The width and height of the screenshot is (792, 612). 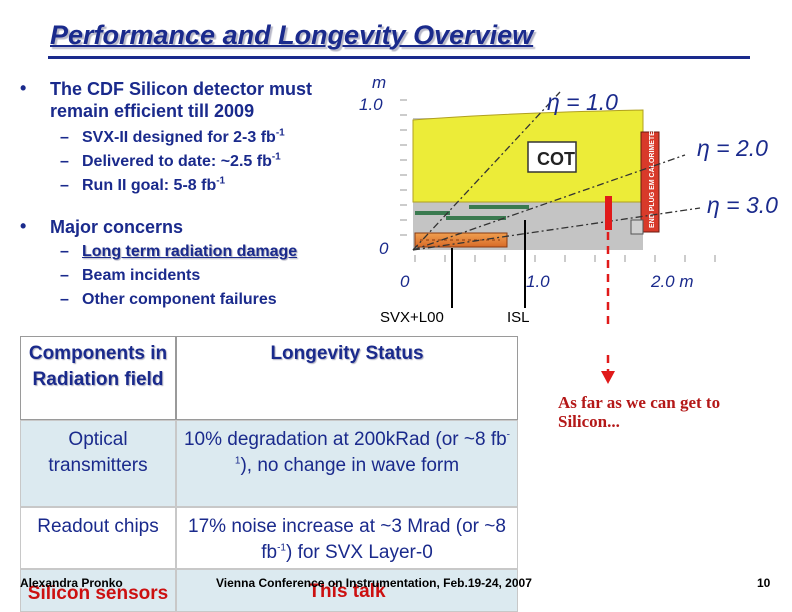 What do you see at coordinates (672, 281) in the screenshot?
I see `x-axis-two-label: 2.0 m` at bounding box center [672, 281].